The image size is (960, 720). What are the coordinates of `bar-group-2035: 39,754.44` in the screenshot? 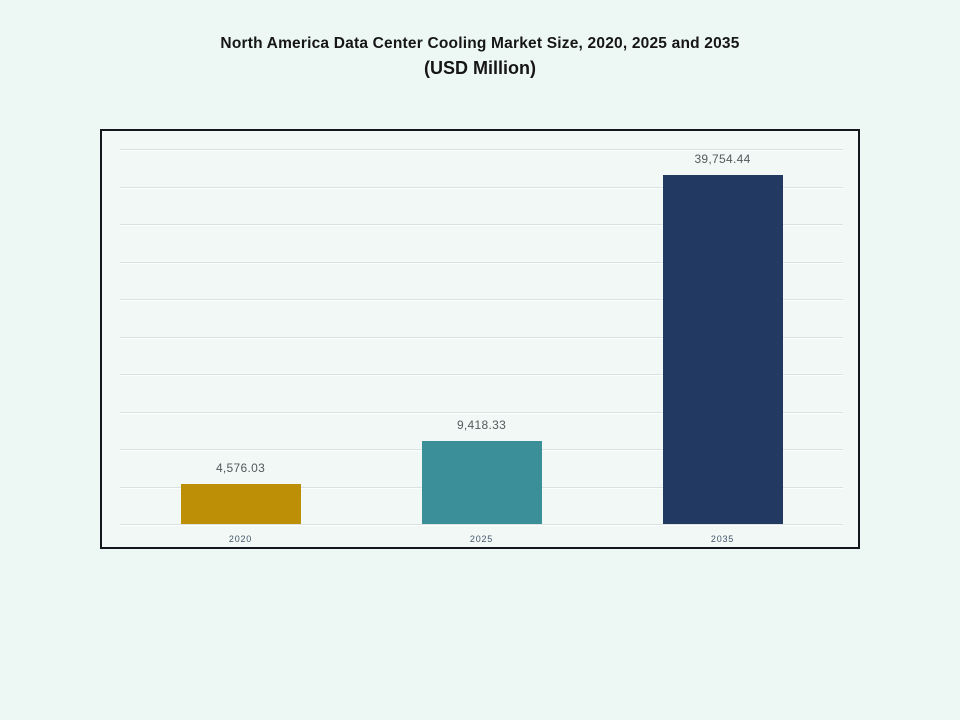 It's located at (722, 337).